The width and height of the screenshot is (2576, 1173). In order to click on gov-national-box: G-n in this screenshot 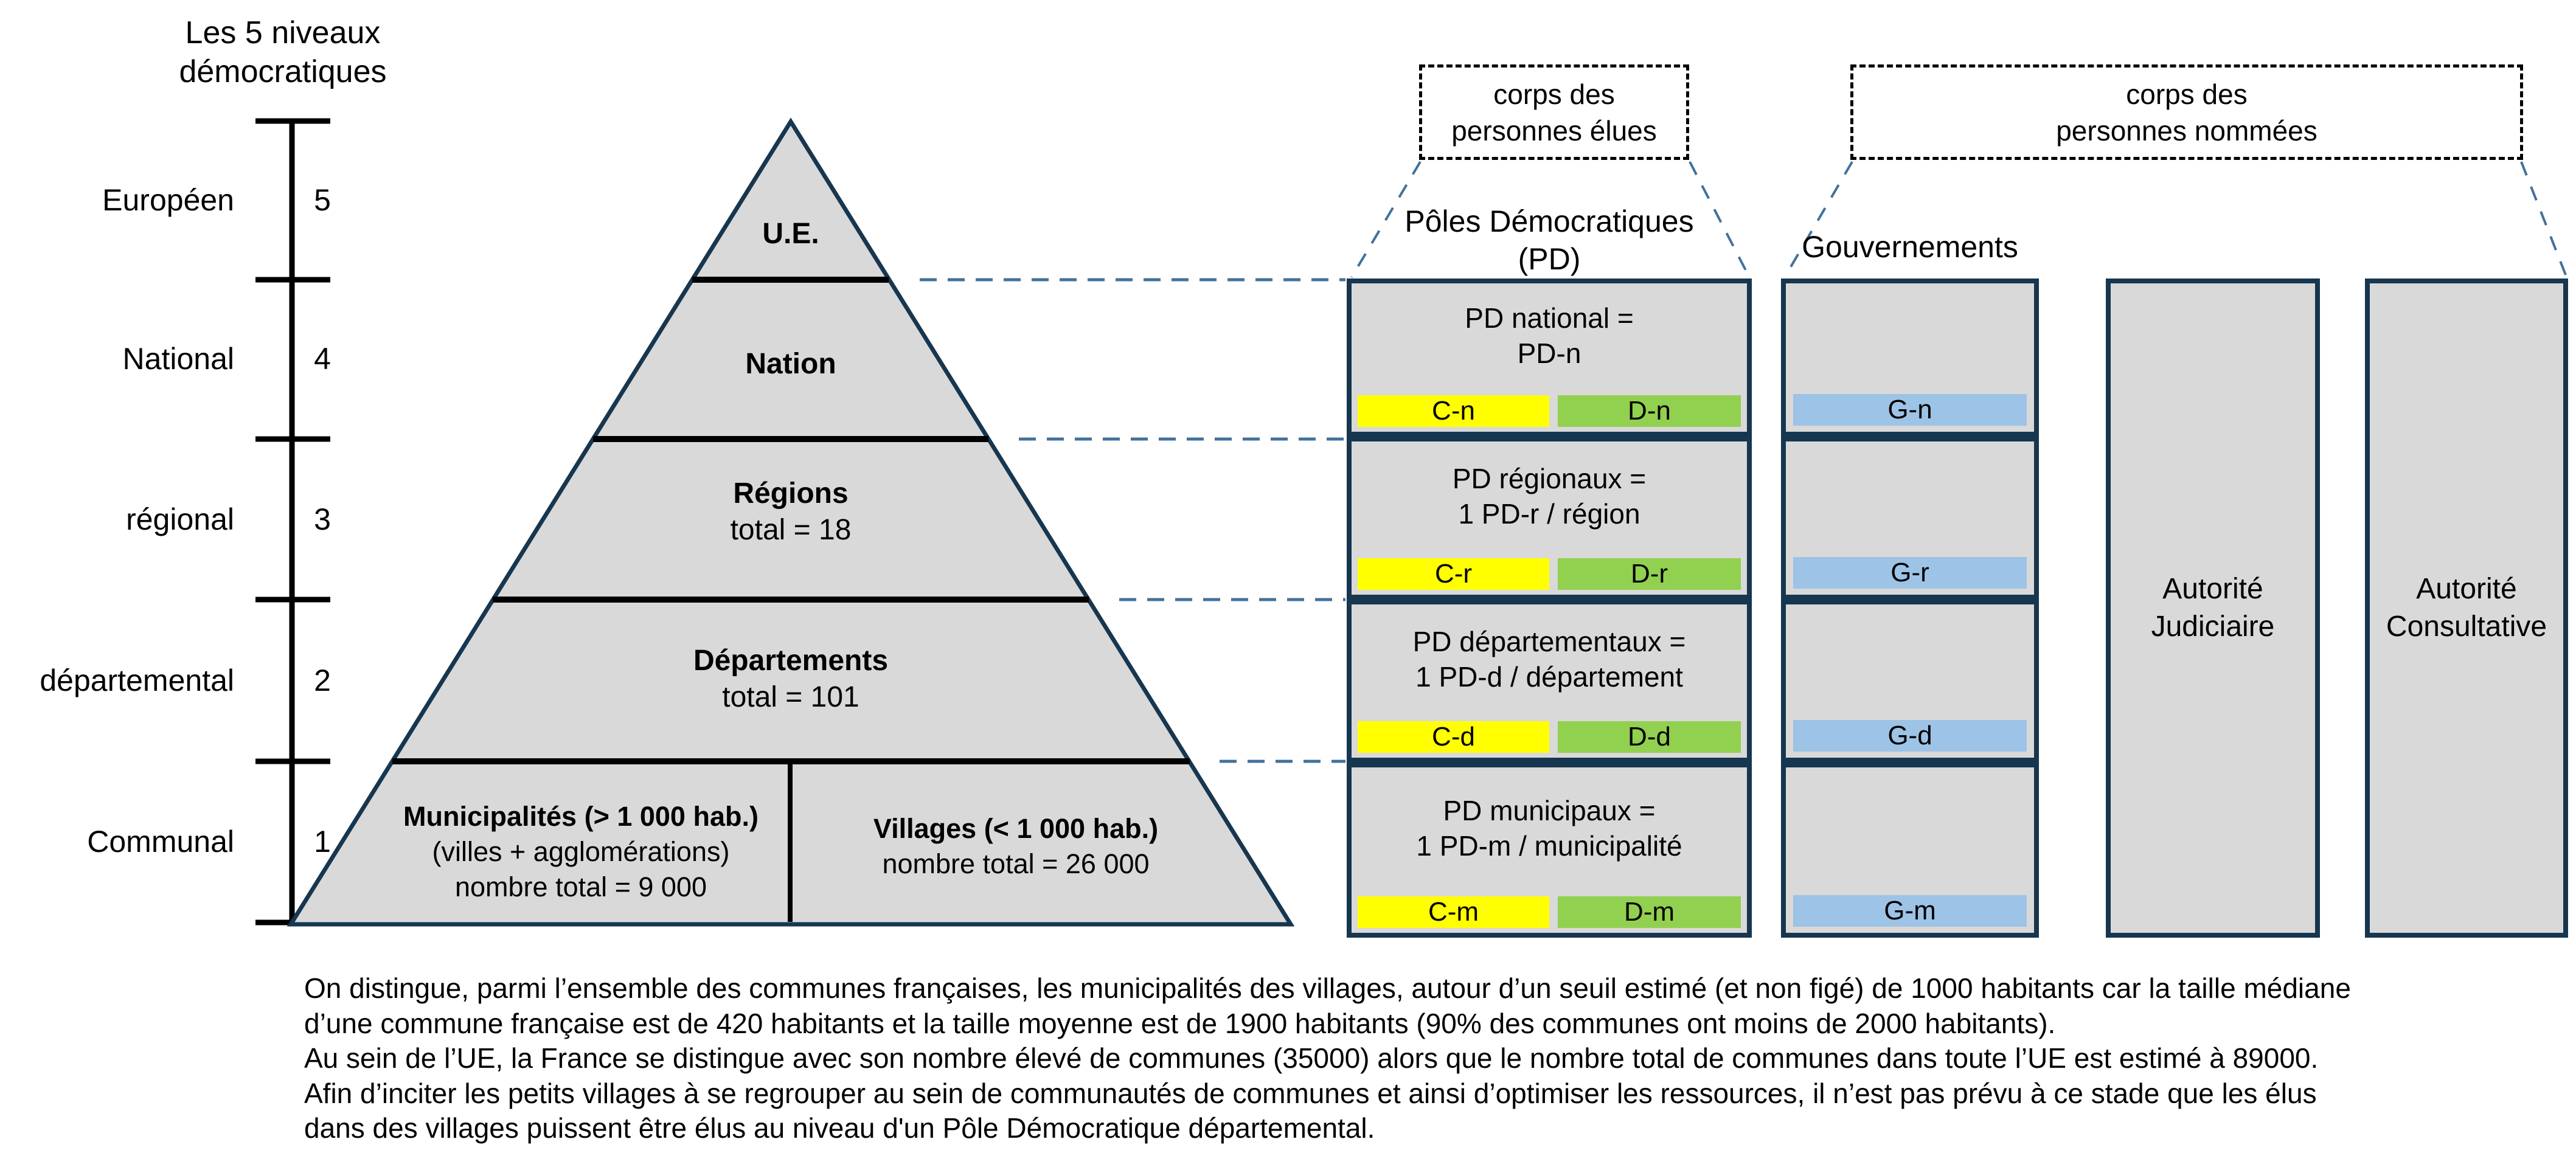, I will do `click(1910, 358)`.